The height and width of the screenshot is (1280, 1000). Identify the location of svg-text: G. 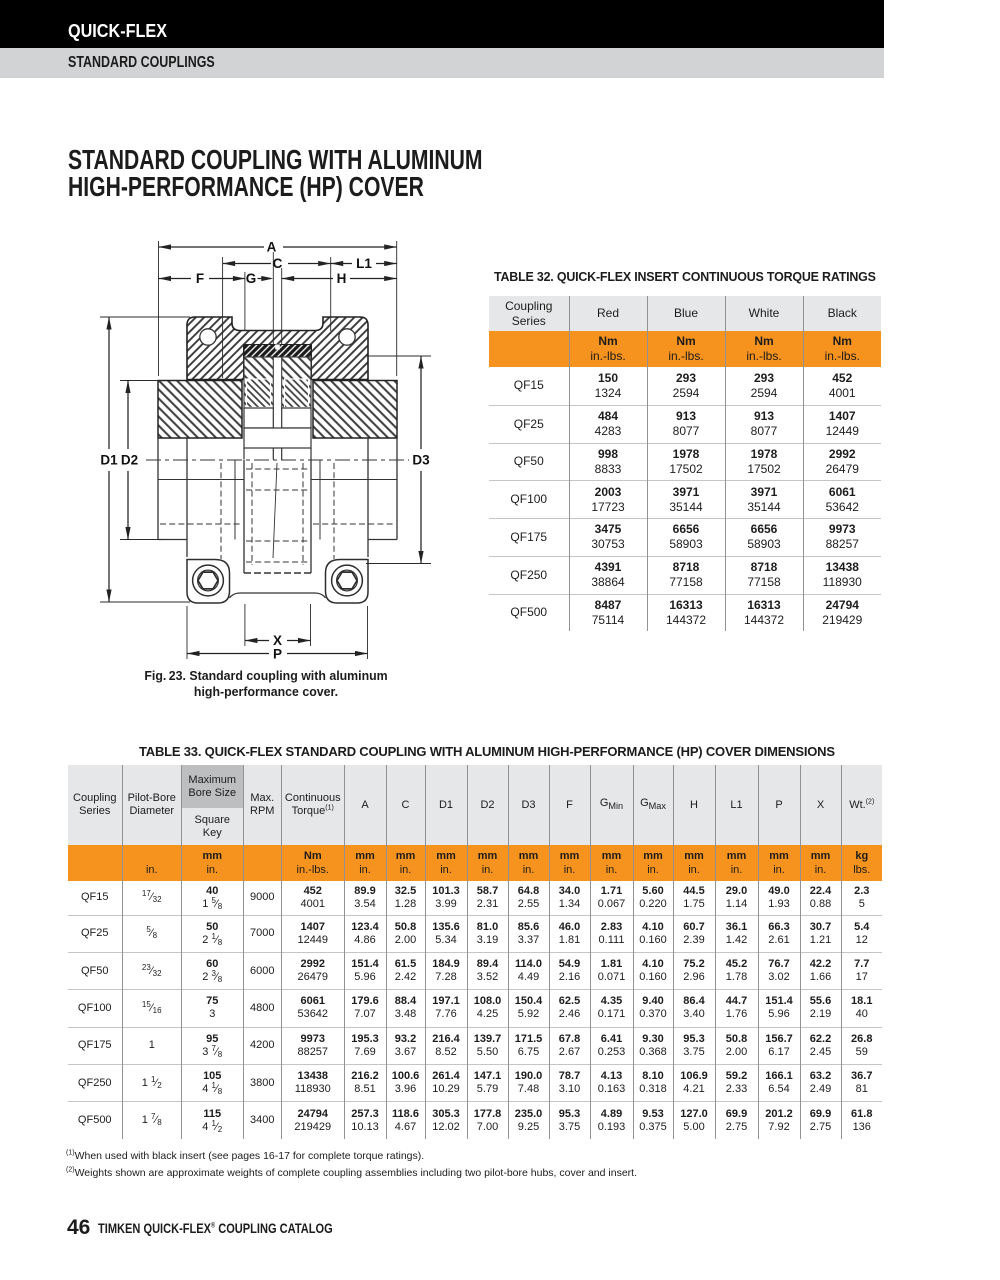
(251, 278).